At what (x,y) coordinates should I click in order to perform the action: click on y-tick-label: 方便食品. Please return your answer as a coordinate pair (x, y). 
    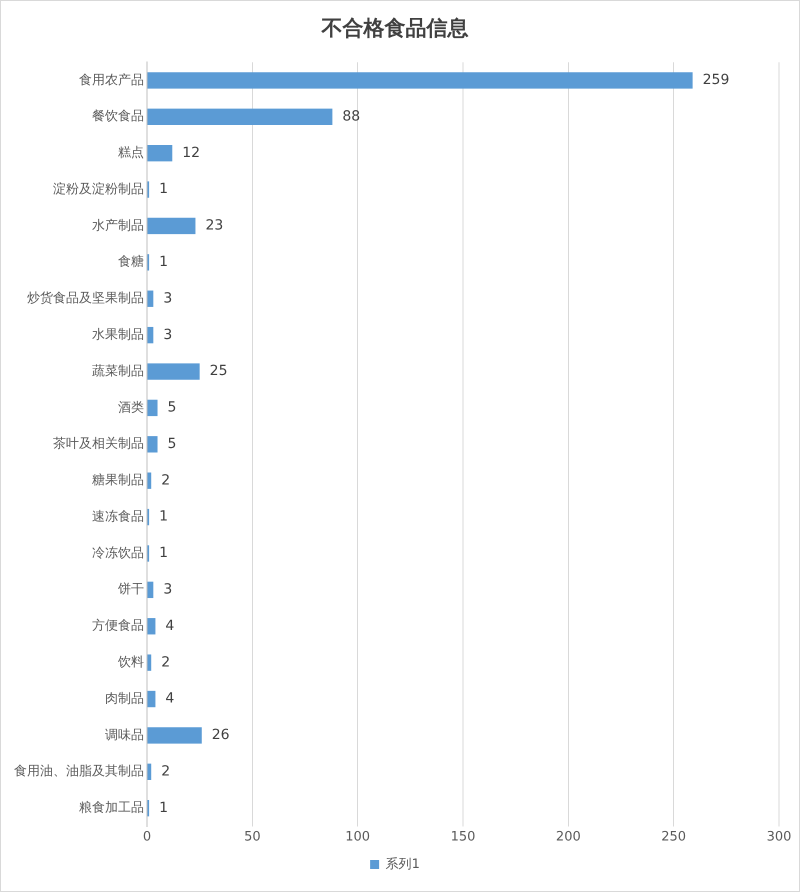
    Looking at the image, I should click on (118, 626).